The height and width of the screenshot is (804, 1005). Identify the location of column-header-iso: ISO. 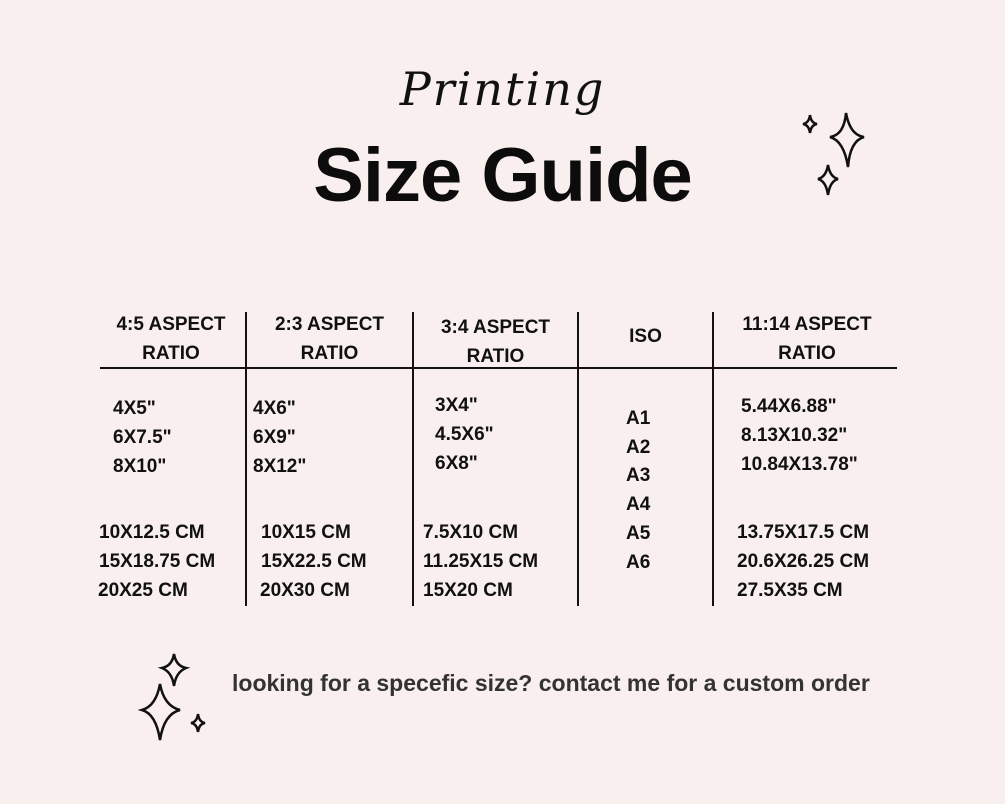
(645, 336).